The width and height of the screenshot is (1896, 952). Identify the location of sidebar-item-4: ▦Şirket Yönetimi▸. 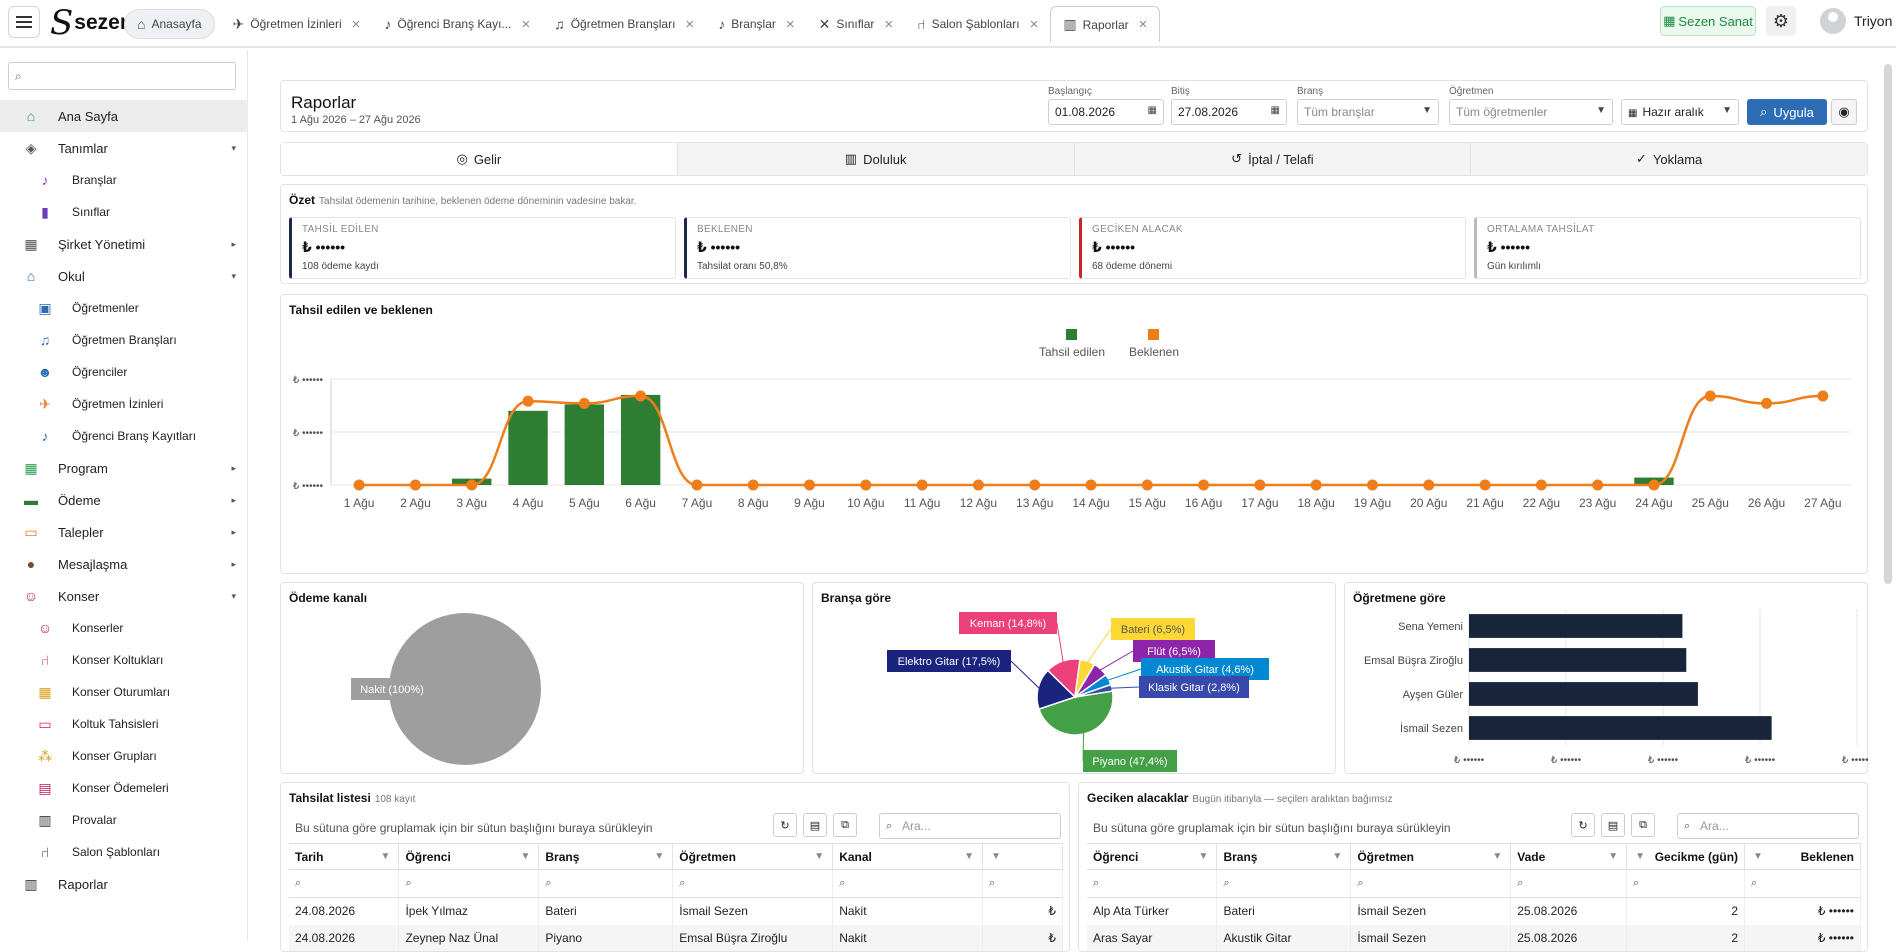
(124, 244).